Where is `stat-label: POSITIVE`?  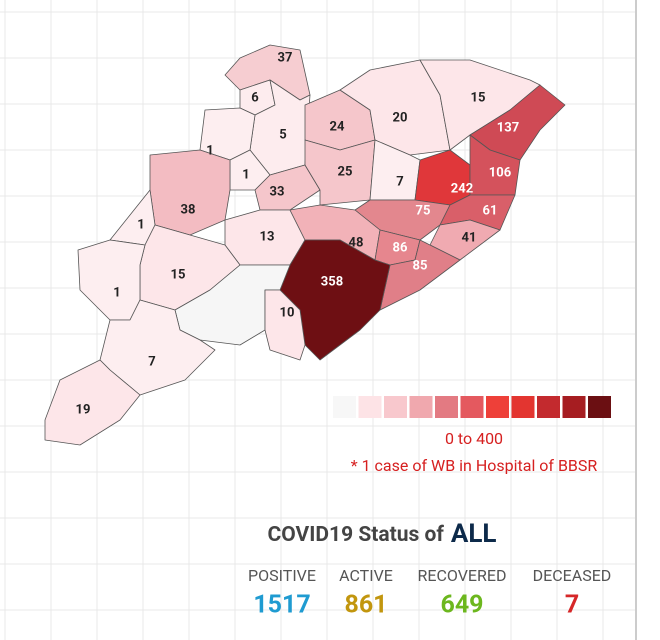 stat-label: POSITIVE is located at coordinates (282, 575).